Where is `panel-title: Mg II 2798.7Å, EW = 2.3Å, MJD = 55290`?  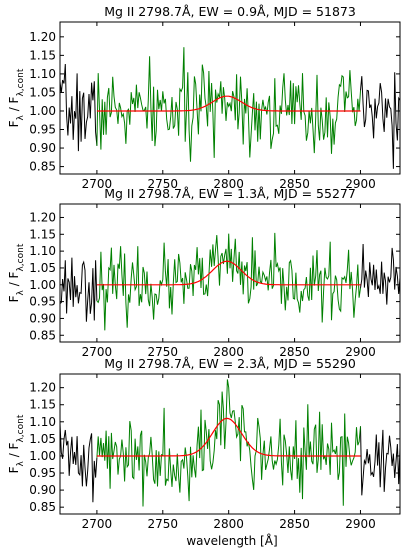
panel-title: Mg II 2798.7Å, EW = 2.3Å, MJD = 55290 is located at coordinates (230, 363).